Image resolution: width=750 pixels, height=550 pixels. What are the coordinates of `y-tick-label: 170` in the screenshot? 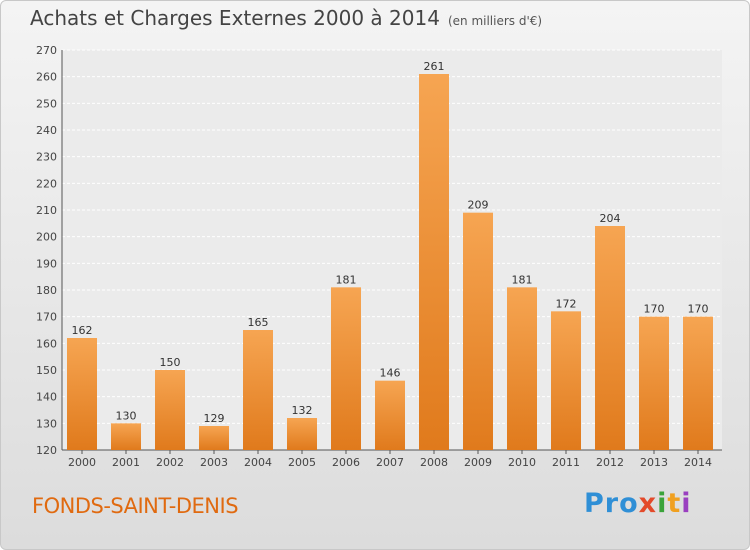 It's located at (46, 317).